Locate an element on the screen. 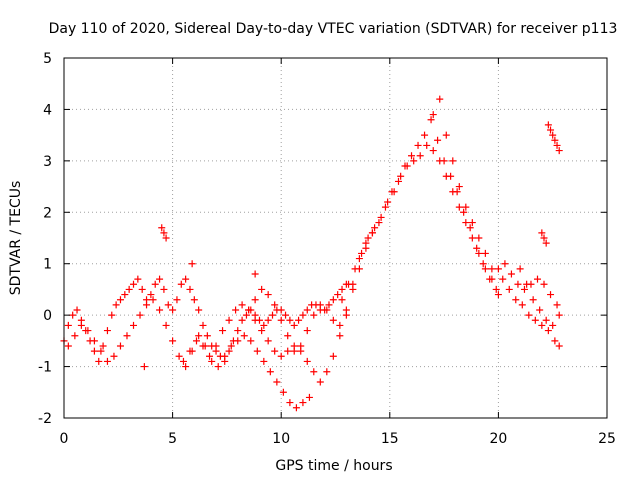  y-axis-label: SDTVAR / TECUs is located at coordinates (16, 238).